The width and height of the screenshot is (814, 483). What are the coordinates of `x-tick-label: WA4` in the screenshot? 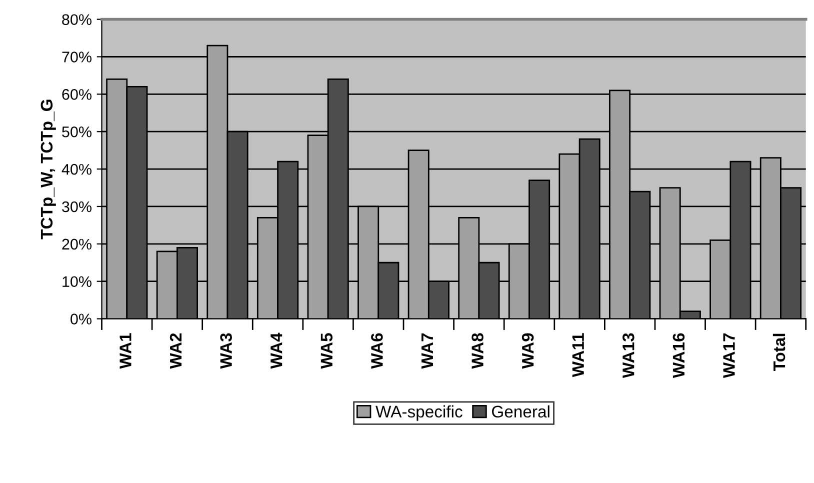 It's located at (276, 350).